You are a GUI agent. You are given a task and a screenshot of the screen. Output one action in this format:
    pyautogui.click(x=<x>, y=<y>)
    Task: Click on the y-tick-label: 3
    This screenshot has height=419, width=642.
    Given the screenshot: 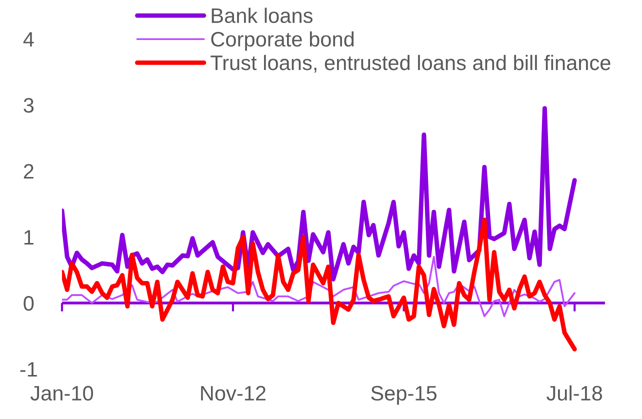 What is the action you would take?
    pyautogui.click(x=29, y=105)
    